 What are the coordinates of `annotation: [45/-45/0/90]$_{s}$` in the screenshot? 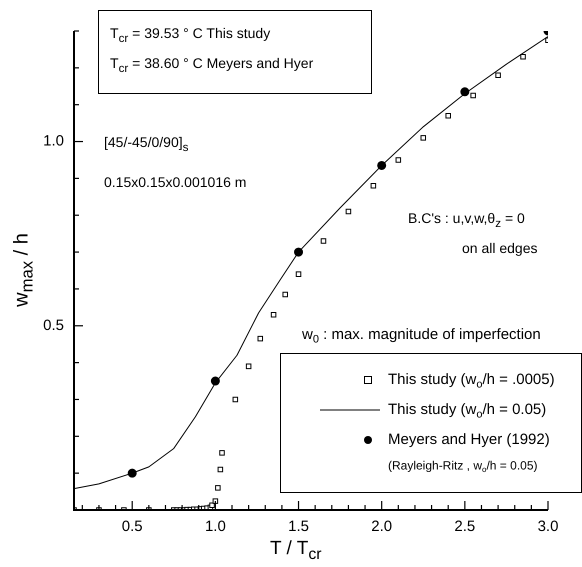 It's located at (146, 144).